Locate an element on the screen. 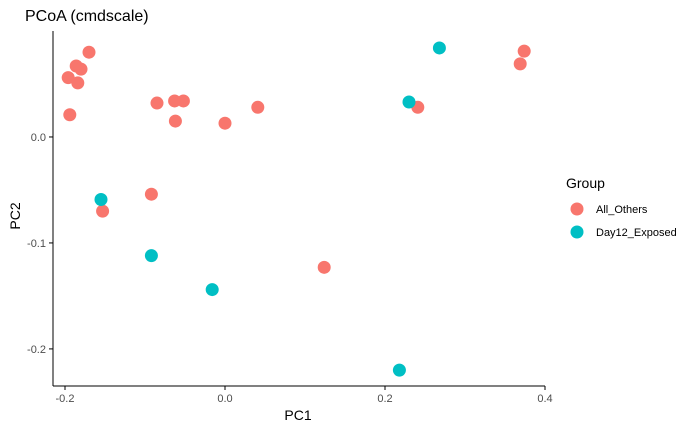 This screenshot has width=700, height=432. x-tick-label: 0.2 is located at coordinates (384, 399).